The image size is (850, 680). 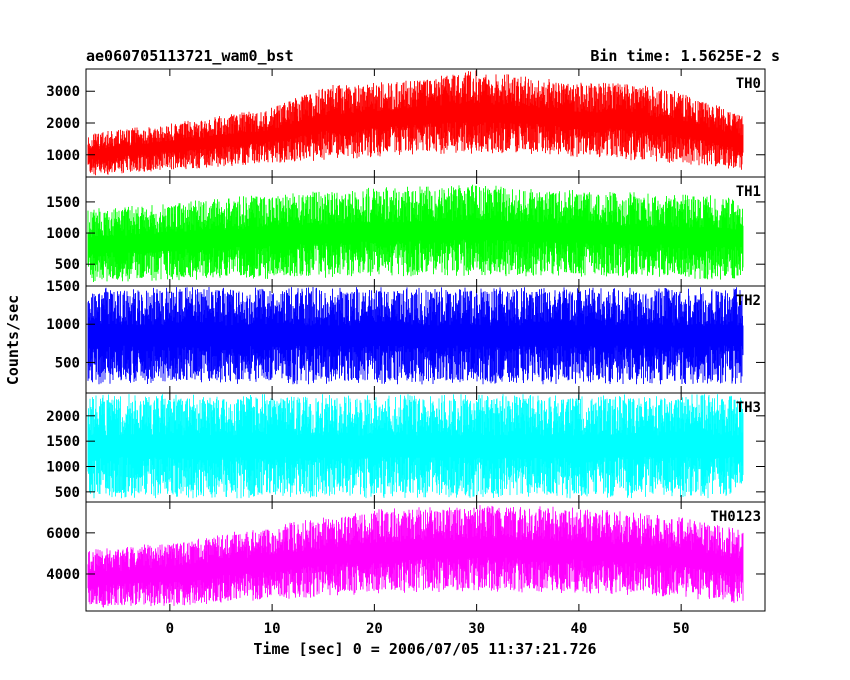 I want to click on series-label: TH1, so click(x=748, y=192).